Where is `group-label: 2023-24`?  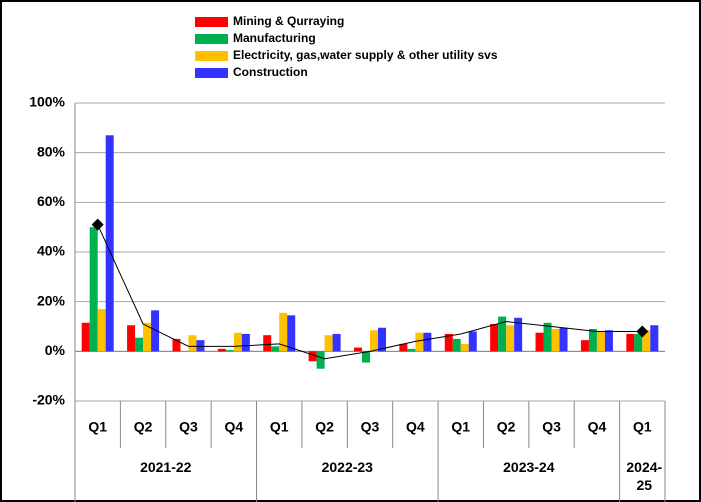 group-label: 2023-24 is located at coordinates (529, 467).